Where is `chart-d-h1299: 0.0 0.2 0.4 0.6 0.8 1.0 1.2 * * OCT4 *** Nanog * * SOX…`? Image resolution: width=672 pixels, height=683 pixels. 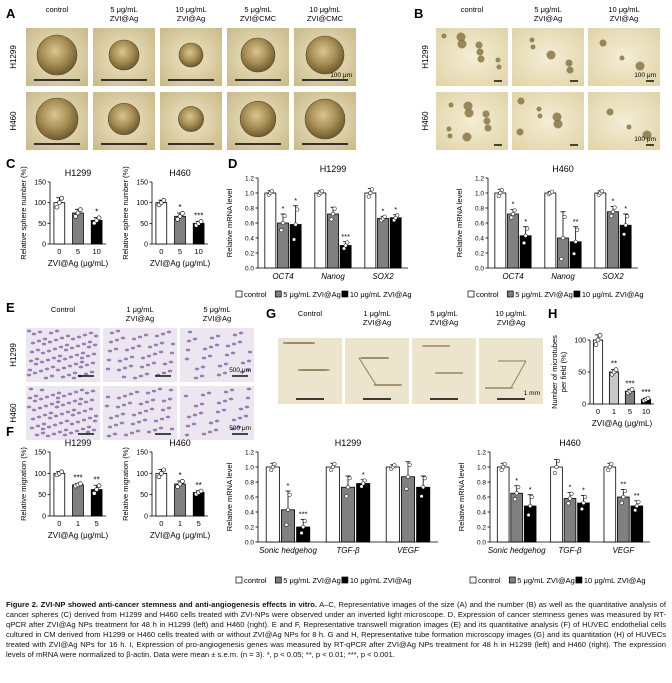 chart-d-h1299: 0.0 0.2 0.4 0.6 0.8 1.0 1.2 * * OCT4 *** Nanog * * SOX… is located at coordinates (316, 222).